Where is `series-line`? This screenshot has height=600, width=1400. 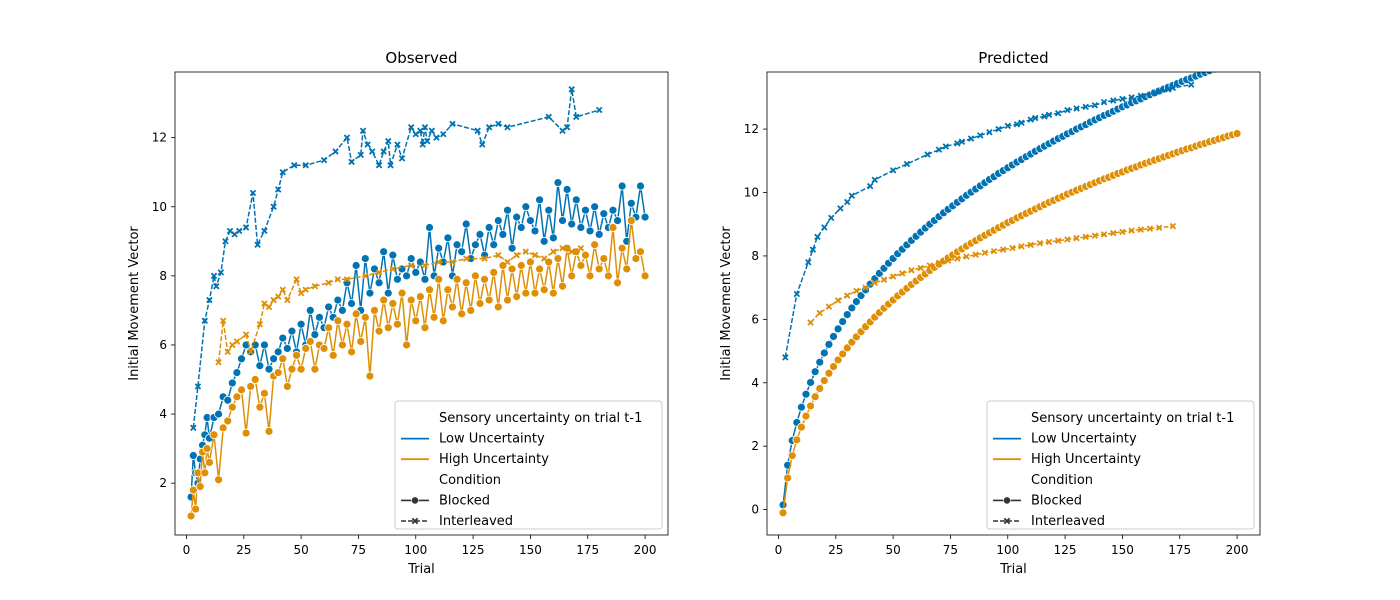
series-line is located at coordinates (991, 274).